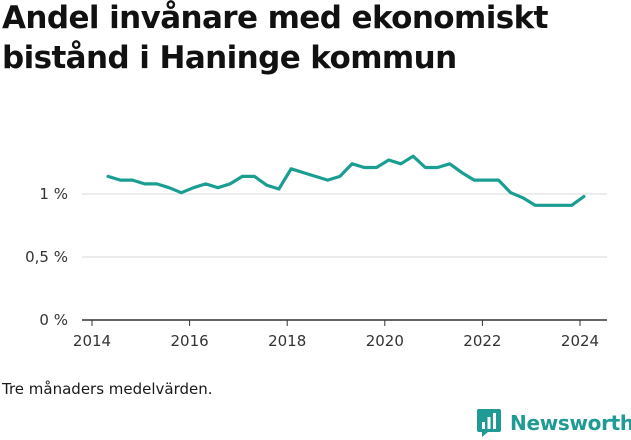 The image size is (631, 440). What do you see at coordinates (53, 320) in the screenshot?
I see `y-tick-label: 0 %` at bounding box center [53, 320].